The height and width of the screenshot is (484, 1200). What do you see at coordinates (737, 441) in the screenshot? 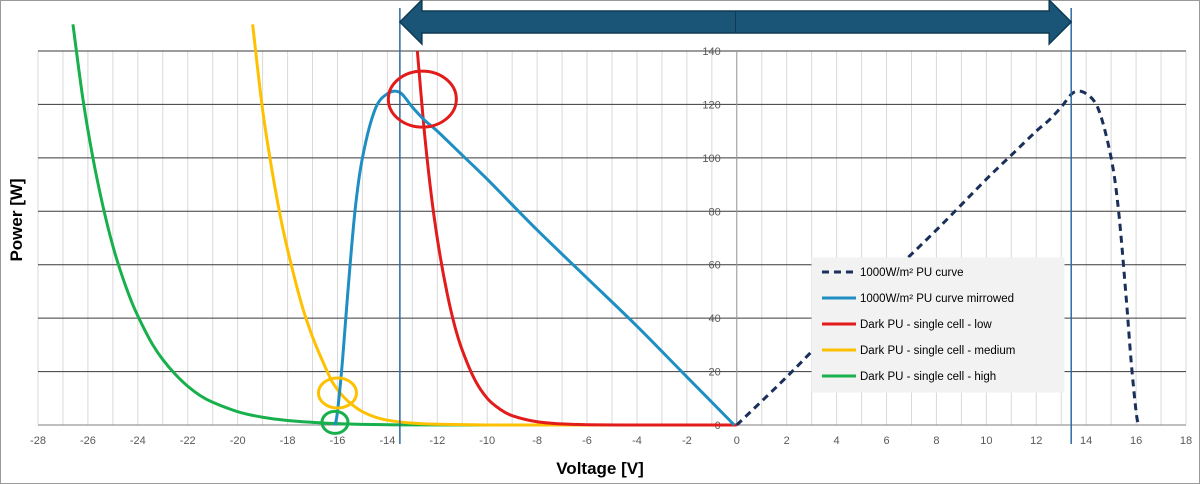
I see `x-tick-label: 0` at bounding box center [737, 441].